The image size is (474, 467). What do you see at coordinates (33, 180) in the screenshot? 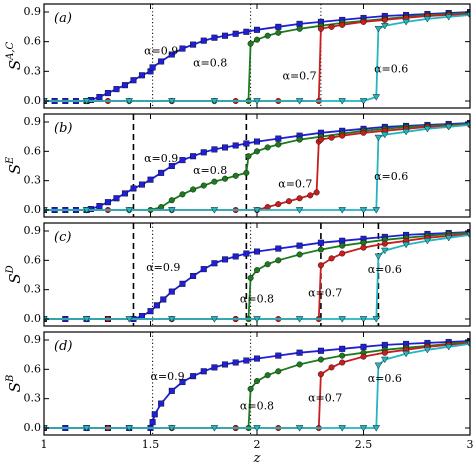
I see `y-tick-label: 0.3` at bounding box center [33, 180].